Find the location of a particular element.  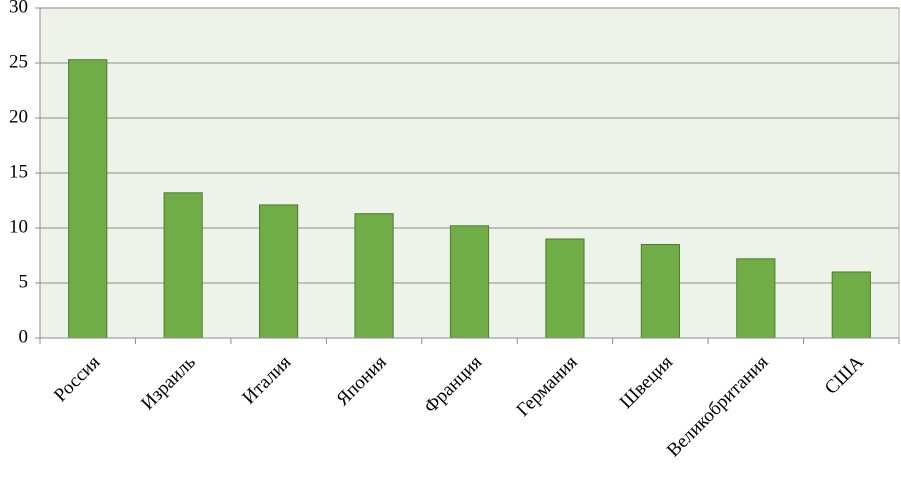

x-tick-label: Израиль is located at coordinates (168, 383).